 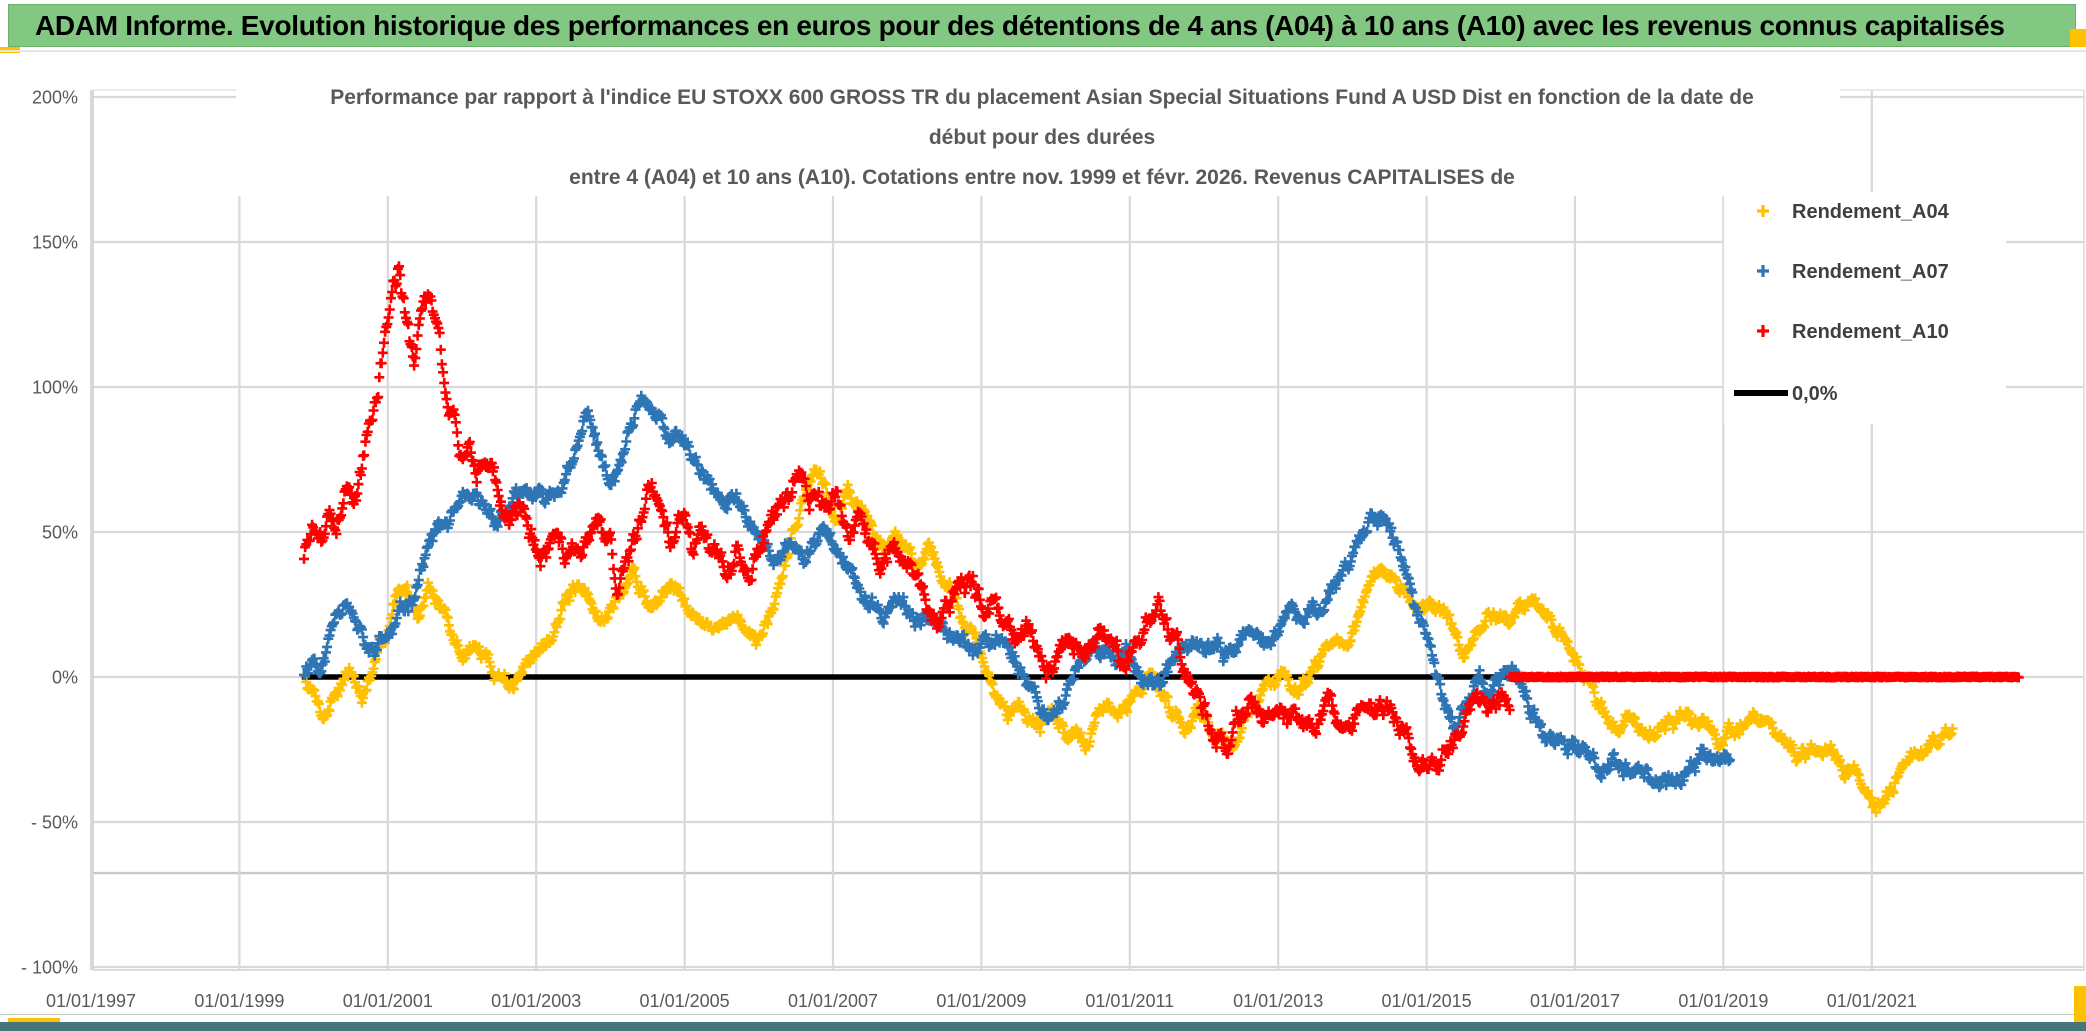 I want to click on svg-text: 100%, so click(x=55, y=388).